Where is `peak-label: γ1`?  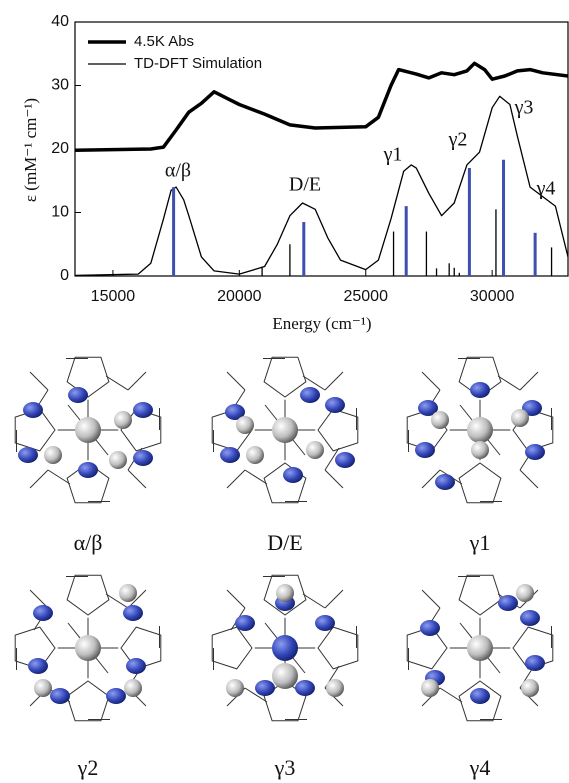
peak-label: γ1 is located at coordinates (393, 155).